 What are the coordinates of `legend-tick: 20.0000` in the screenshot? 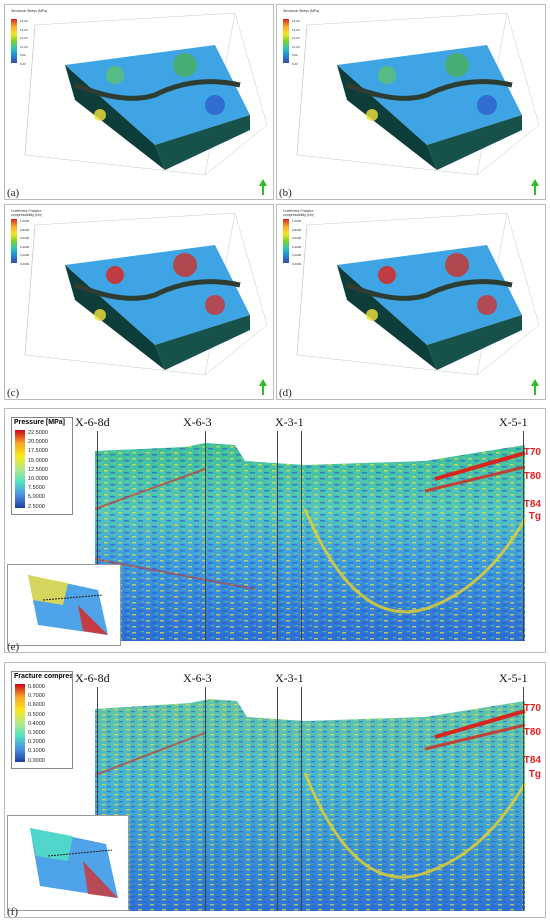 It's located at (38, 442).